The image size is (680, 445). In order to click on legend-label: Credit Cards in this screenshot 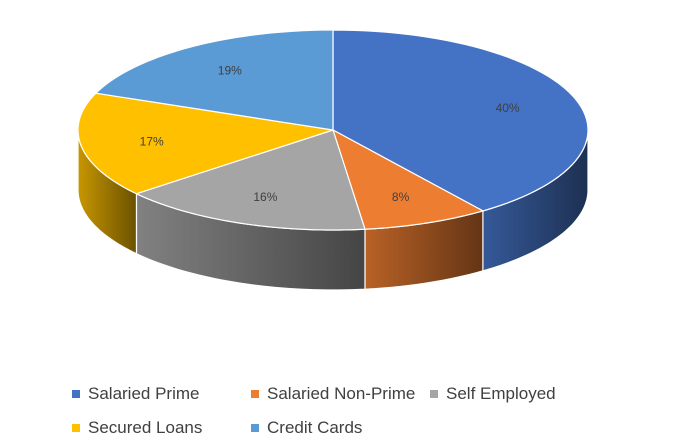, I will do `click(315, 427)`.